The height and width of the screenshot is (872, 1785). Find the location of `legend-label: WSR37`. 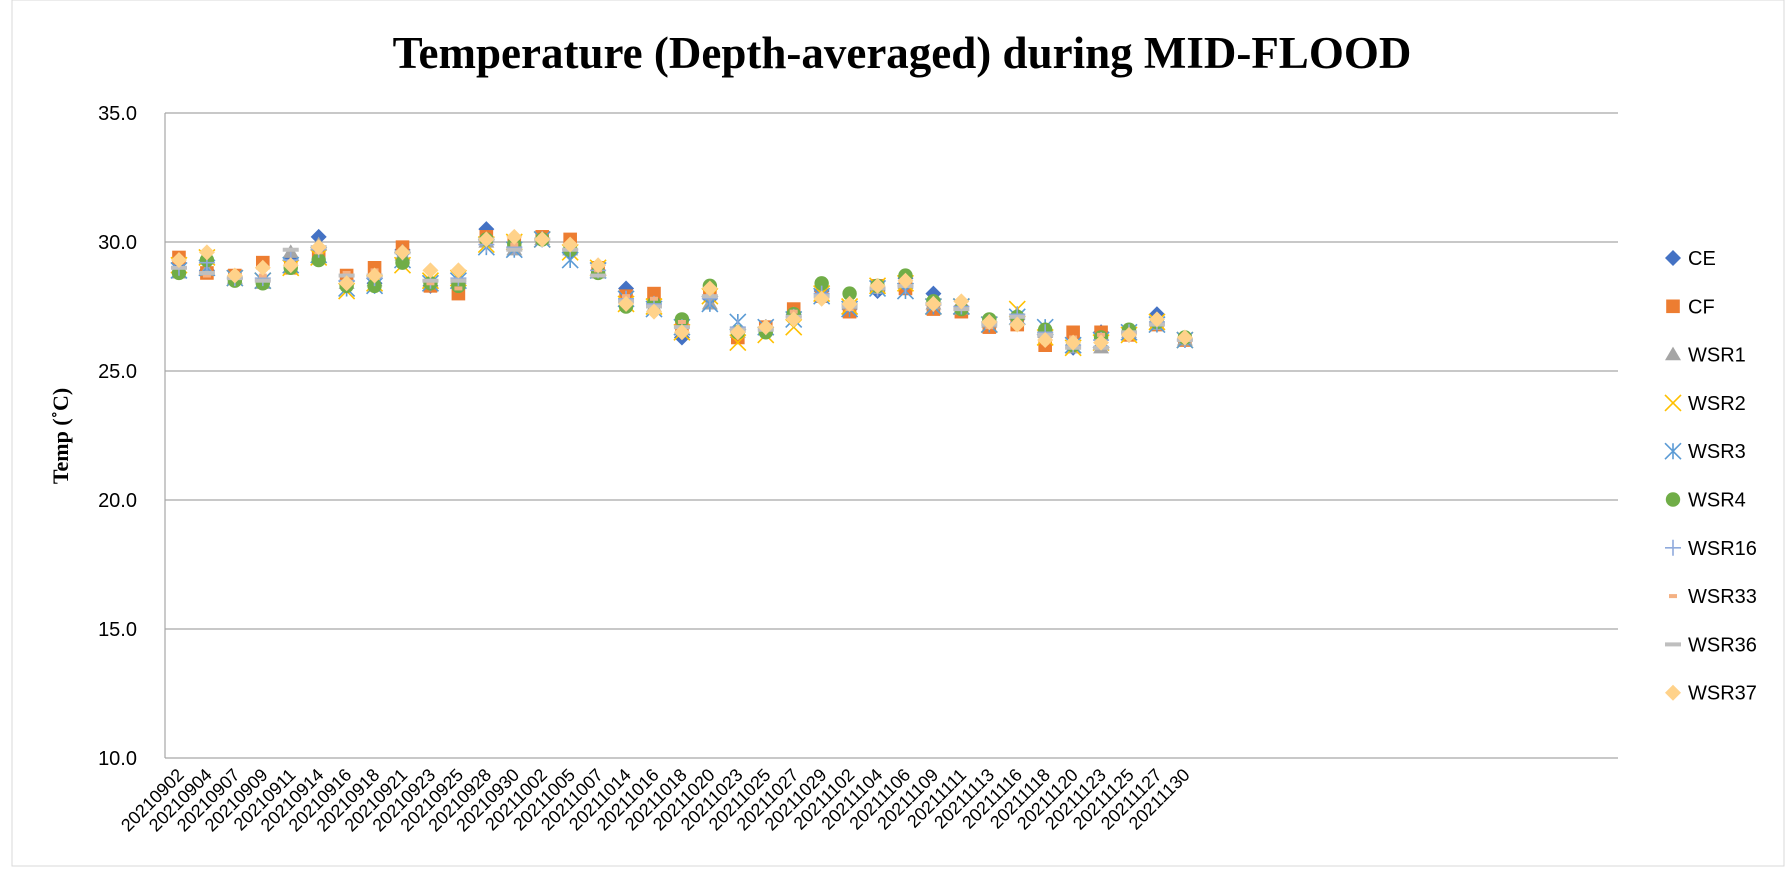

legend-label: WSR37 is located at coordinates (1722, 694).